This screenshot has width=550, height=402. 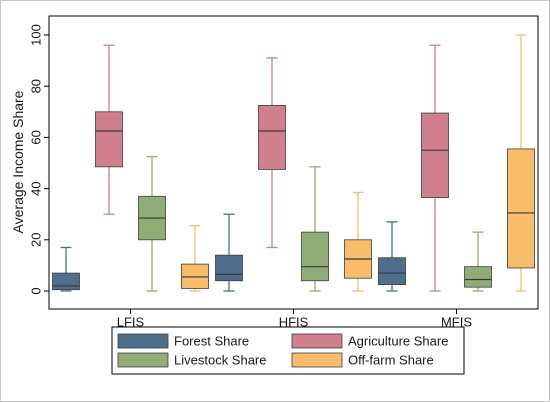 I want to click on legend-label-agriculture-share: Agriculture Share, so click(x=398, y=340).